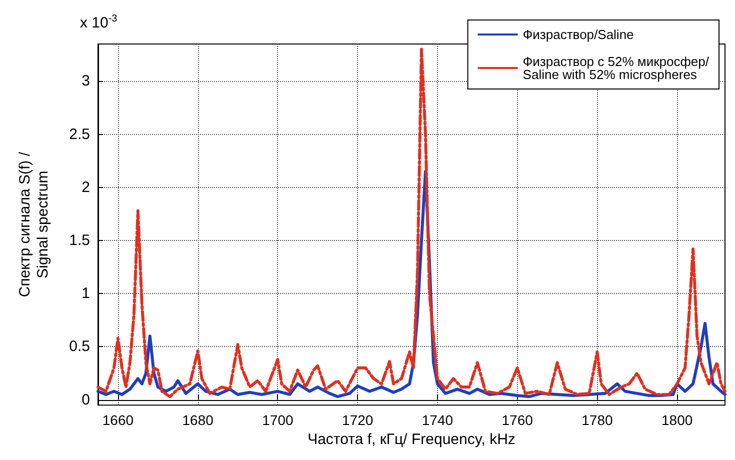 The width and height of the screenshot is (735, 460). What do you see at coordinates (278, 420) in the screenshot?
I see `x-tick-label: 1700` at bounding box center [278, 420].